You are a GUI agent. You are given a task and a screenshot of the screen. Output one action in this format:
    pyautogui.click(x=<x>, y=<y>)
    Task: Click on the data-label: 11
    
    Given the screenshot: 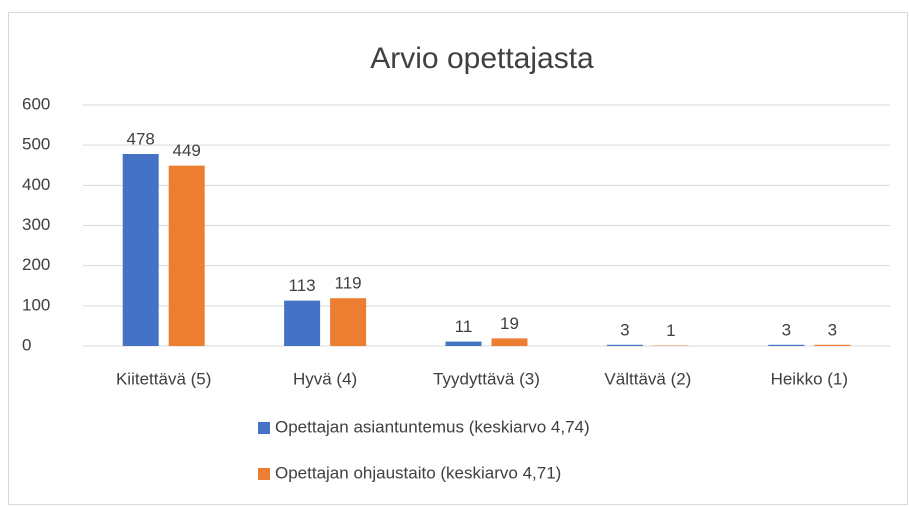 What is the action you would take?
    pyautogui.click(x=464, y=326)
    